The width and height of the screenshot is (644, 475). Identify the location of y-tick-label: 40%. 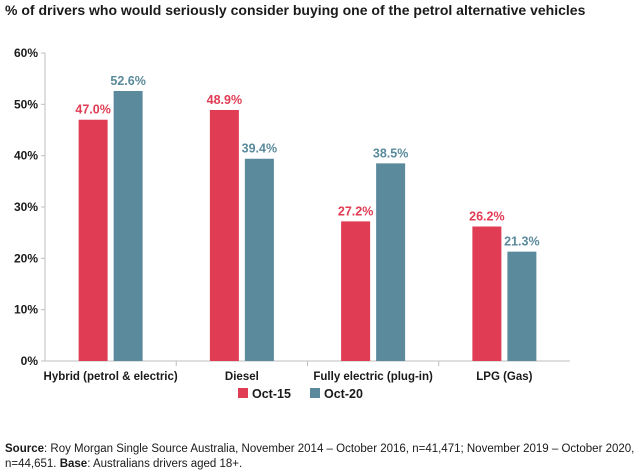
(26, 156).